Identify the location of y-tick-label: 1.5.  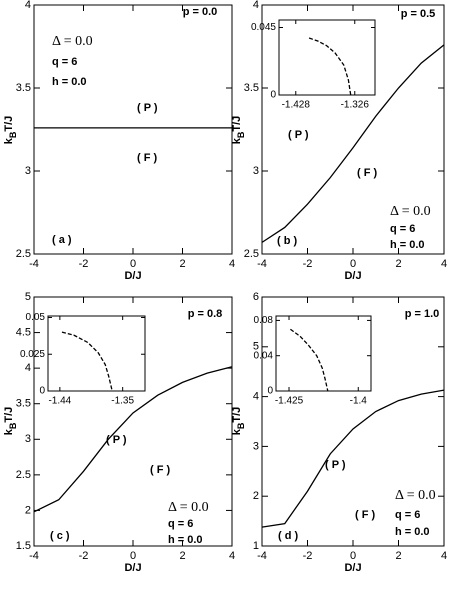
(23, 546).